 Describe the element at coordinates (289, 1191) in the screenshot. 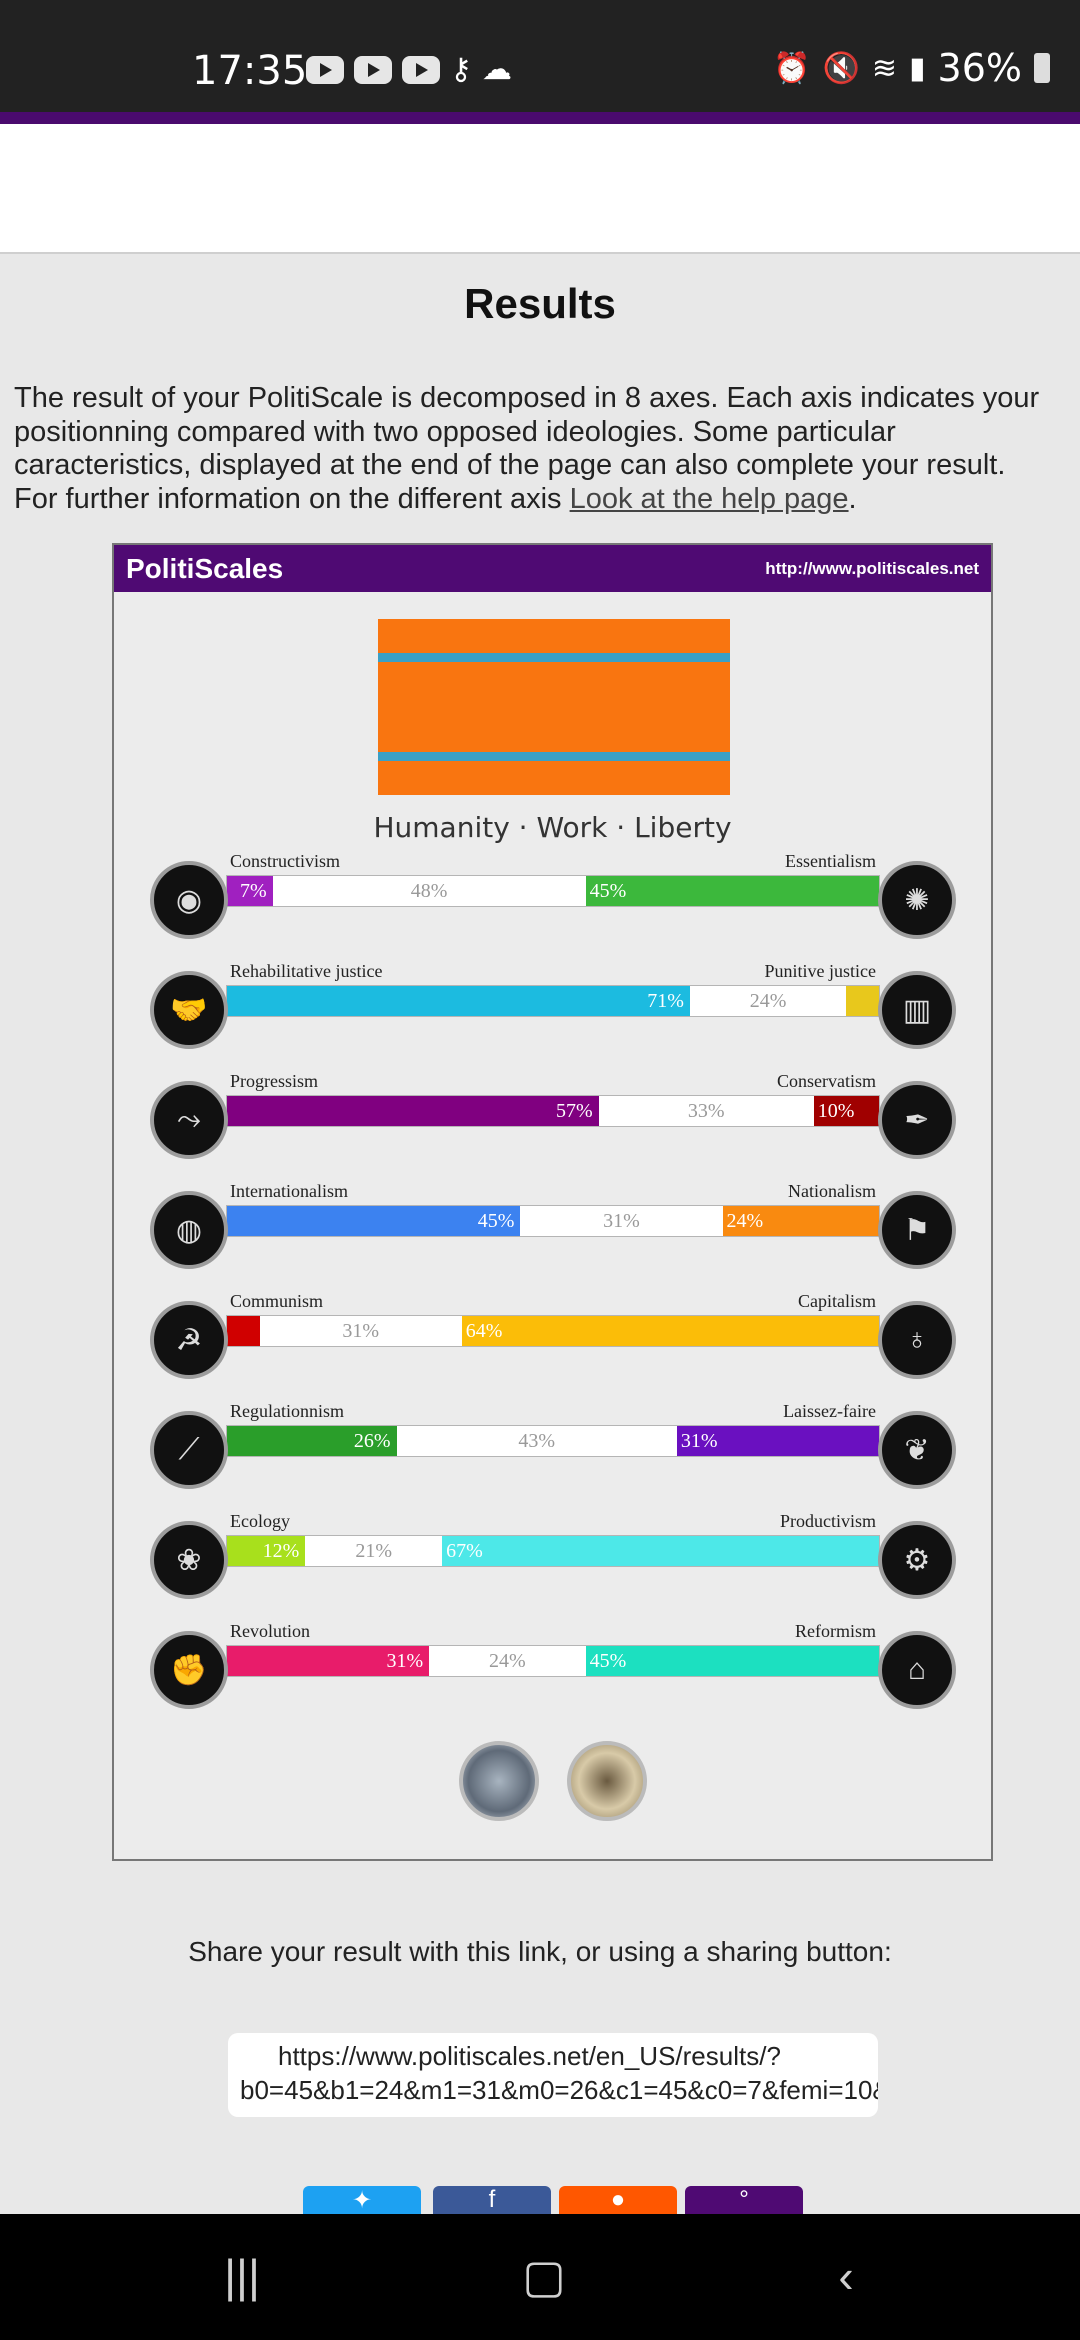

I see `axis-left-label: Internationalism` at that location.